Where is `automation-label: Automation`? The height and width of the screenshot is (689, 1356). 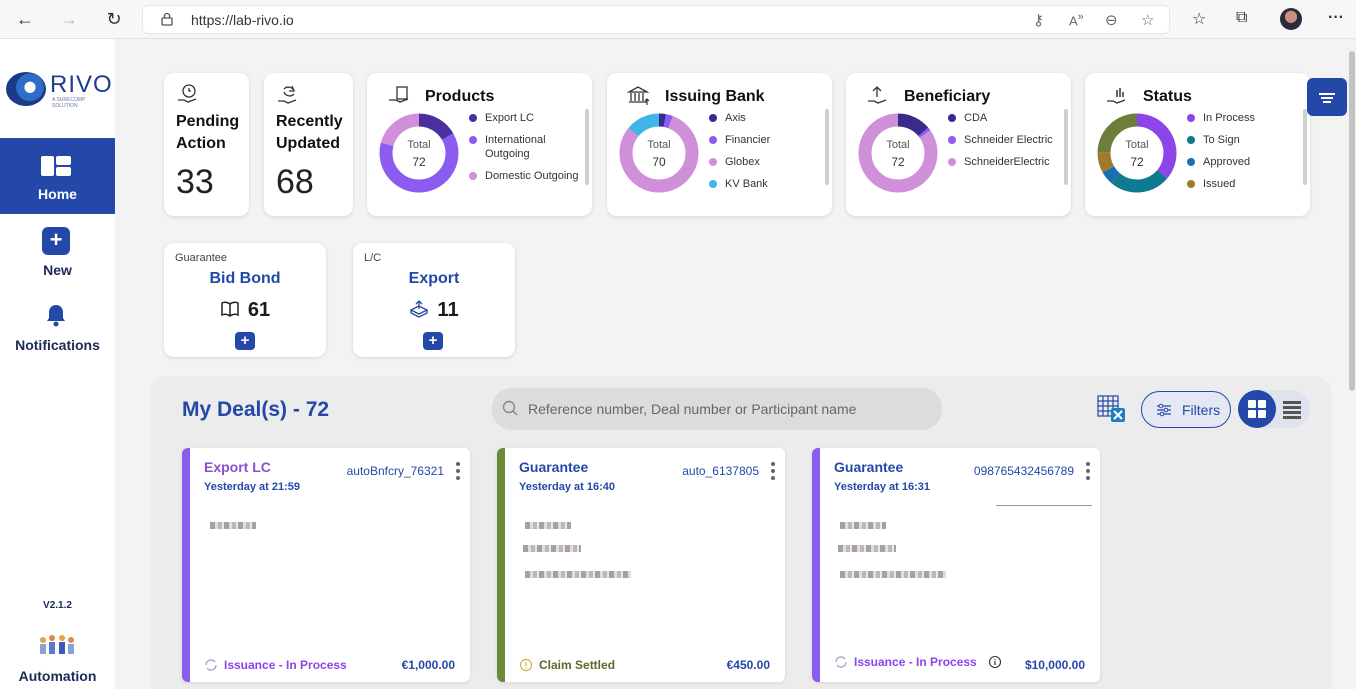
automation-label: Automation is located at coordinates (57, 676).